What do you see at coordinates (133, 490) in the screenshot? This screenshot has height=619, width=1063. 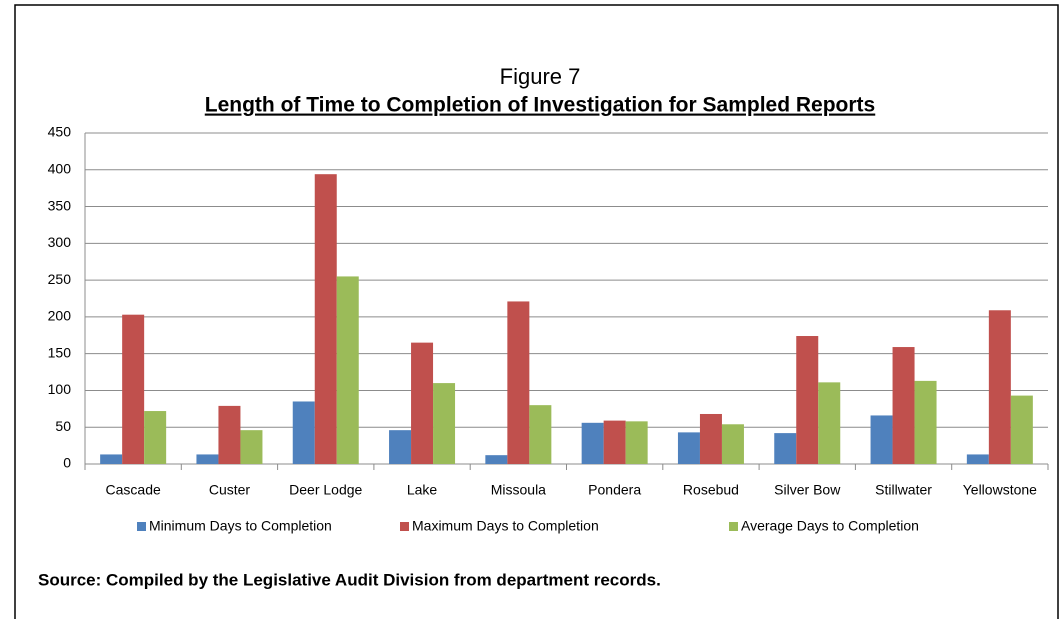 I see `x-tick-label: Cascade` at bounding box center [133, 490].